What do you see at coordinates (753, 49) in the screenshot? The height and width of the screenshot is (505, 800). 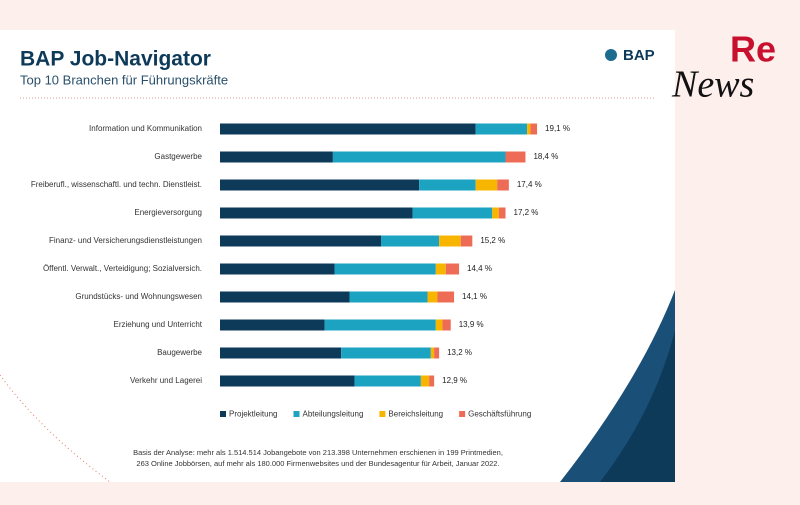 I see `site-logo-top: Re` at bounding box center [753, 49].